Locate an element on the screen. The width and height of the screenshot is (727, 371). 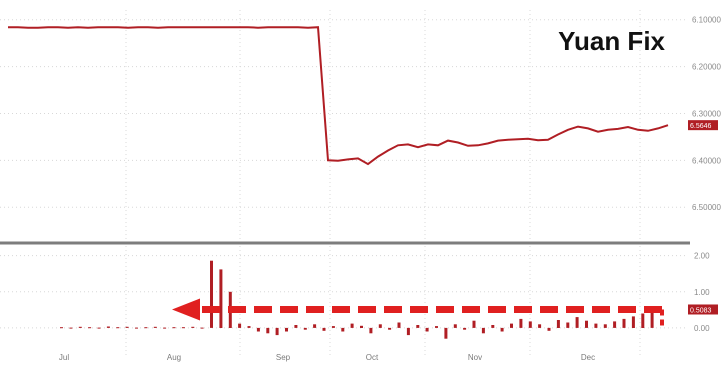
x-tick-label: Nov is located at coordinates (475, 357).